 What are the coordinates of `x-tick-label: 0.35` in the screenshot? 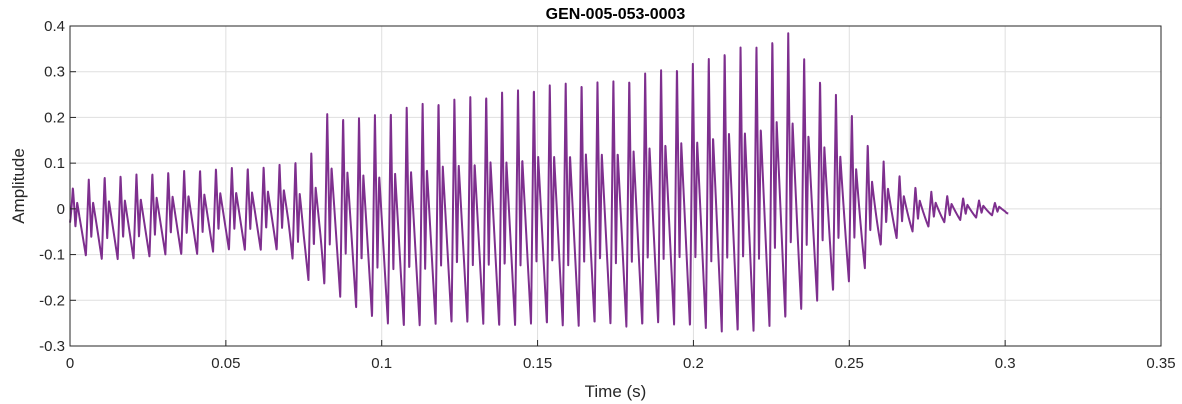 It's located at (1160, 363).